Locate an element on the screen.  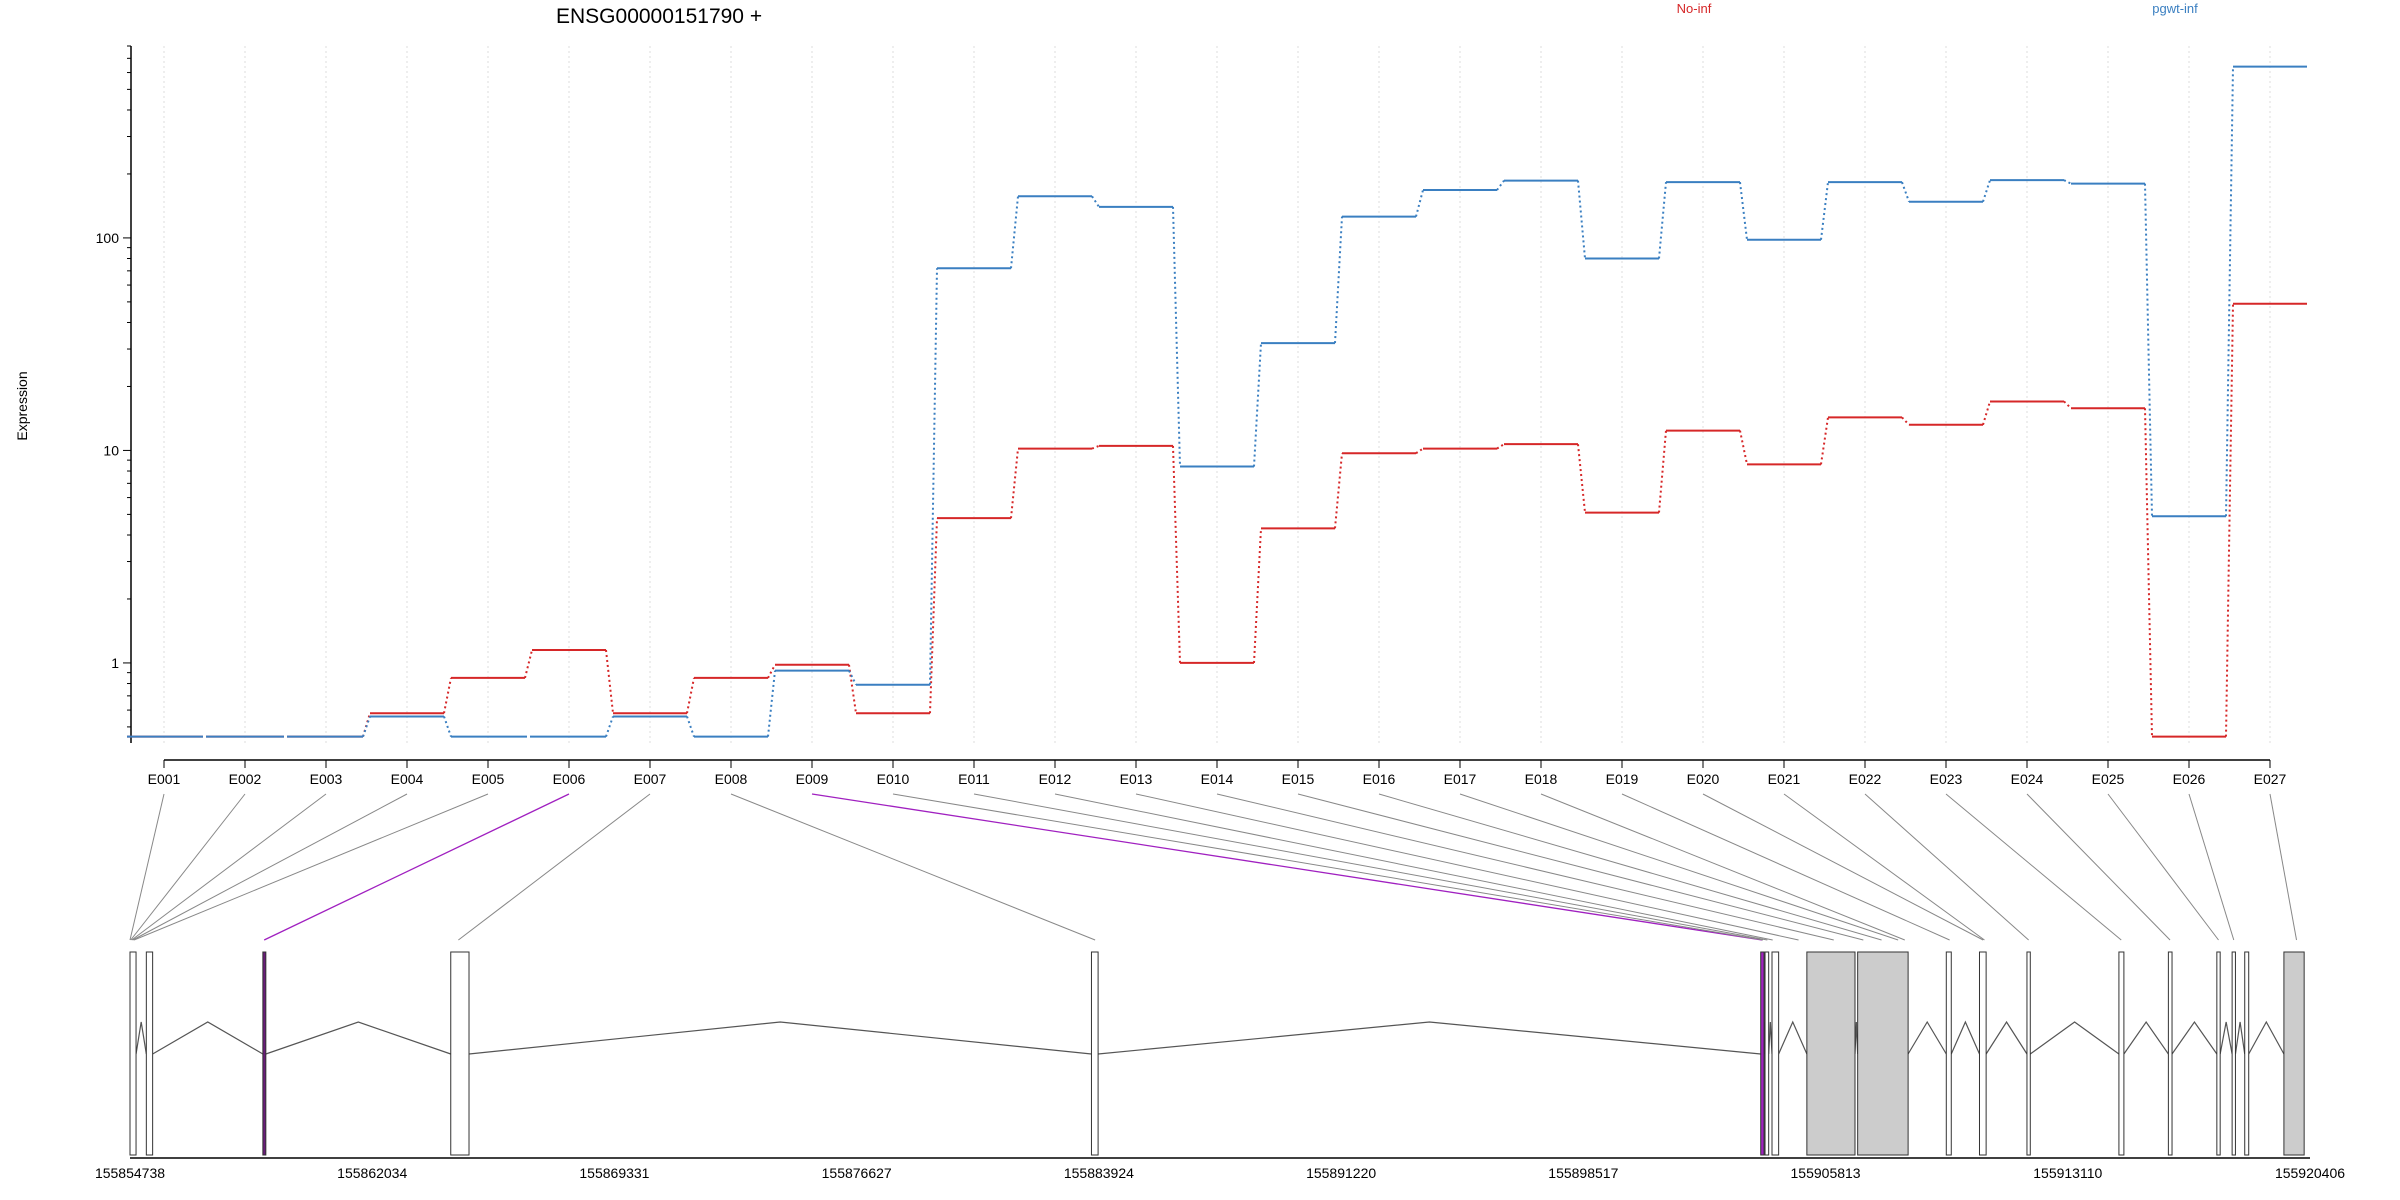
coord-tick-label: 155905813 is located at coordinates (1826, 1173).